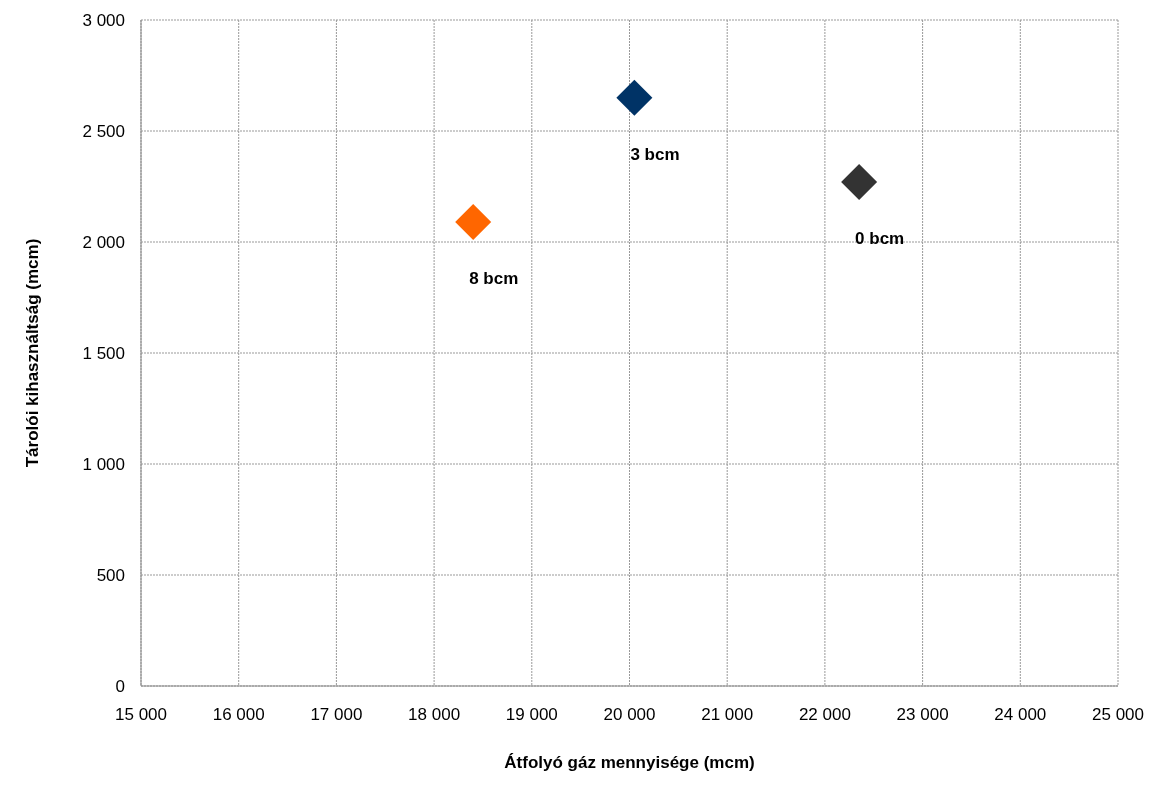  Describe the element at coordinates (110, 576) in the screenshot. I see `y-tick-label: 500` at that location.